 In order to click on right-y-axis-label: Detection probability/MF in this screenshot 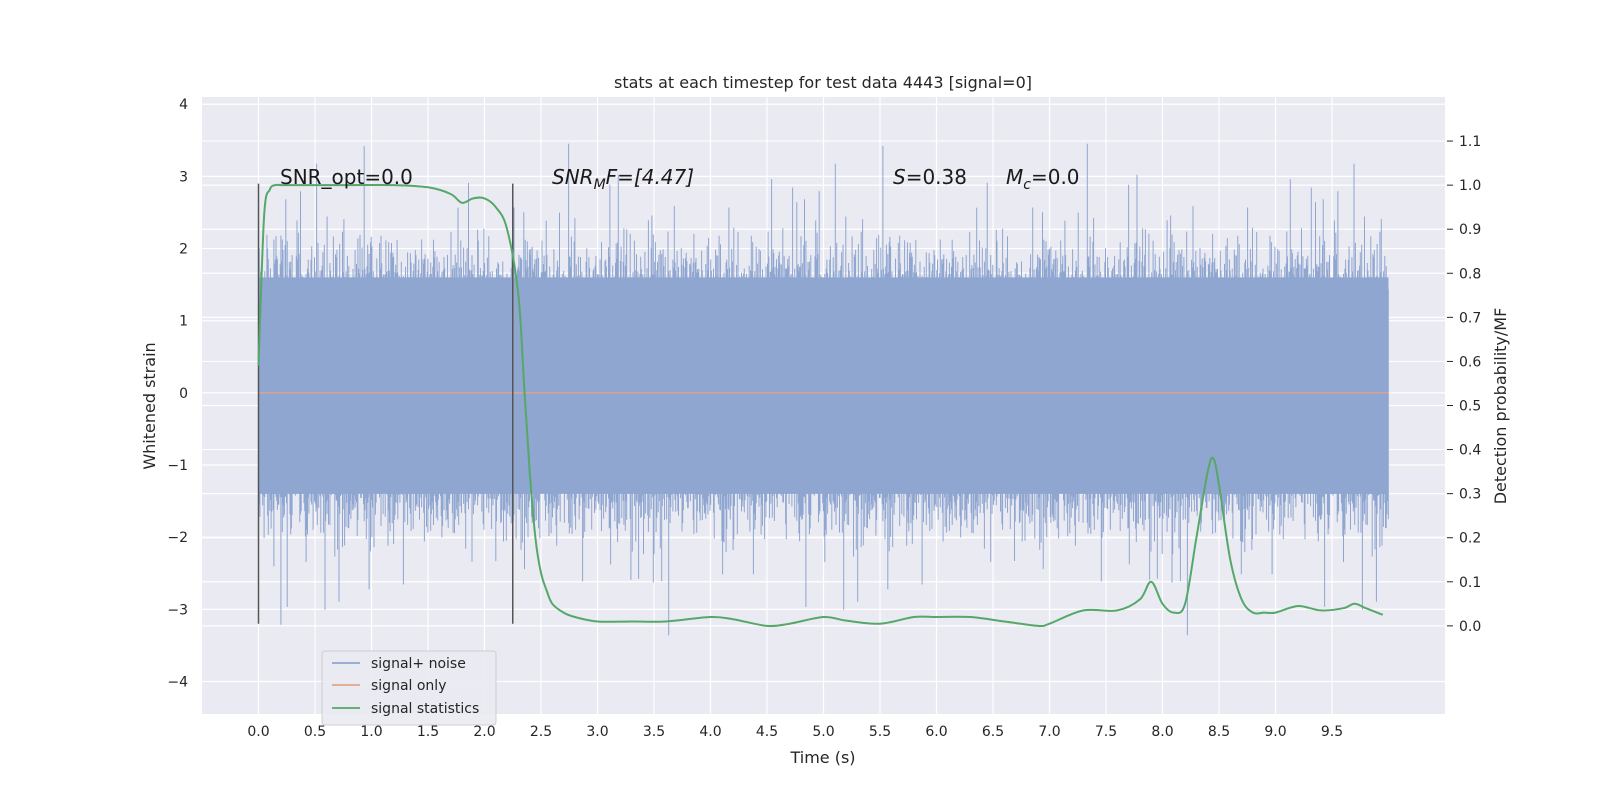, I will do `click(1500, 406)`.